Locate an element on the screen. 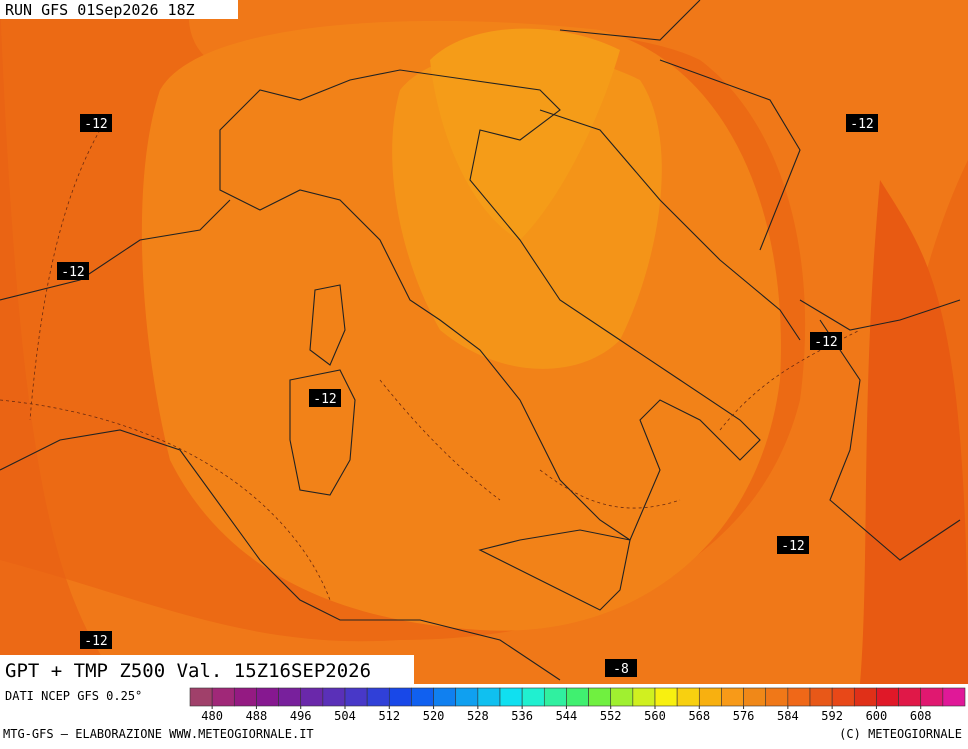 Image resolution: width=968 pixels, height=749 pixels. colorbar-label: 496 is located at coordinates (301, 716).